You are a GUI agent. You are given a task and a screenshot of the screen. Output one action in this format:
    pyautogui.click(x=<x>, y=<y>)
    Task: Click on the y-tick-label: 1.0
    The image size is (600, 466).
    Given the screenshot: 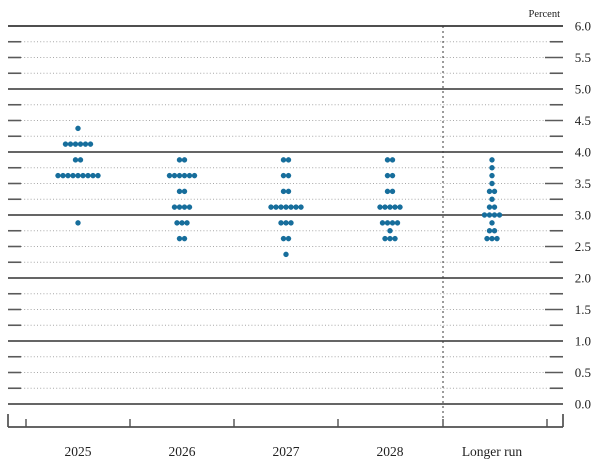 What is the action you would take?
    pyautogui.click(x=583, y=341)
    